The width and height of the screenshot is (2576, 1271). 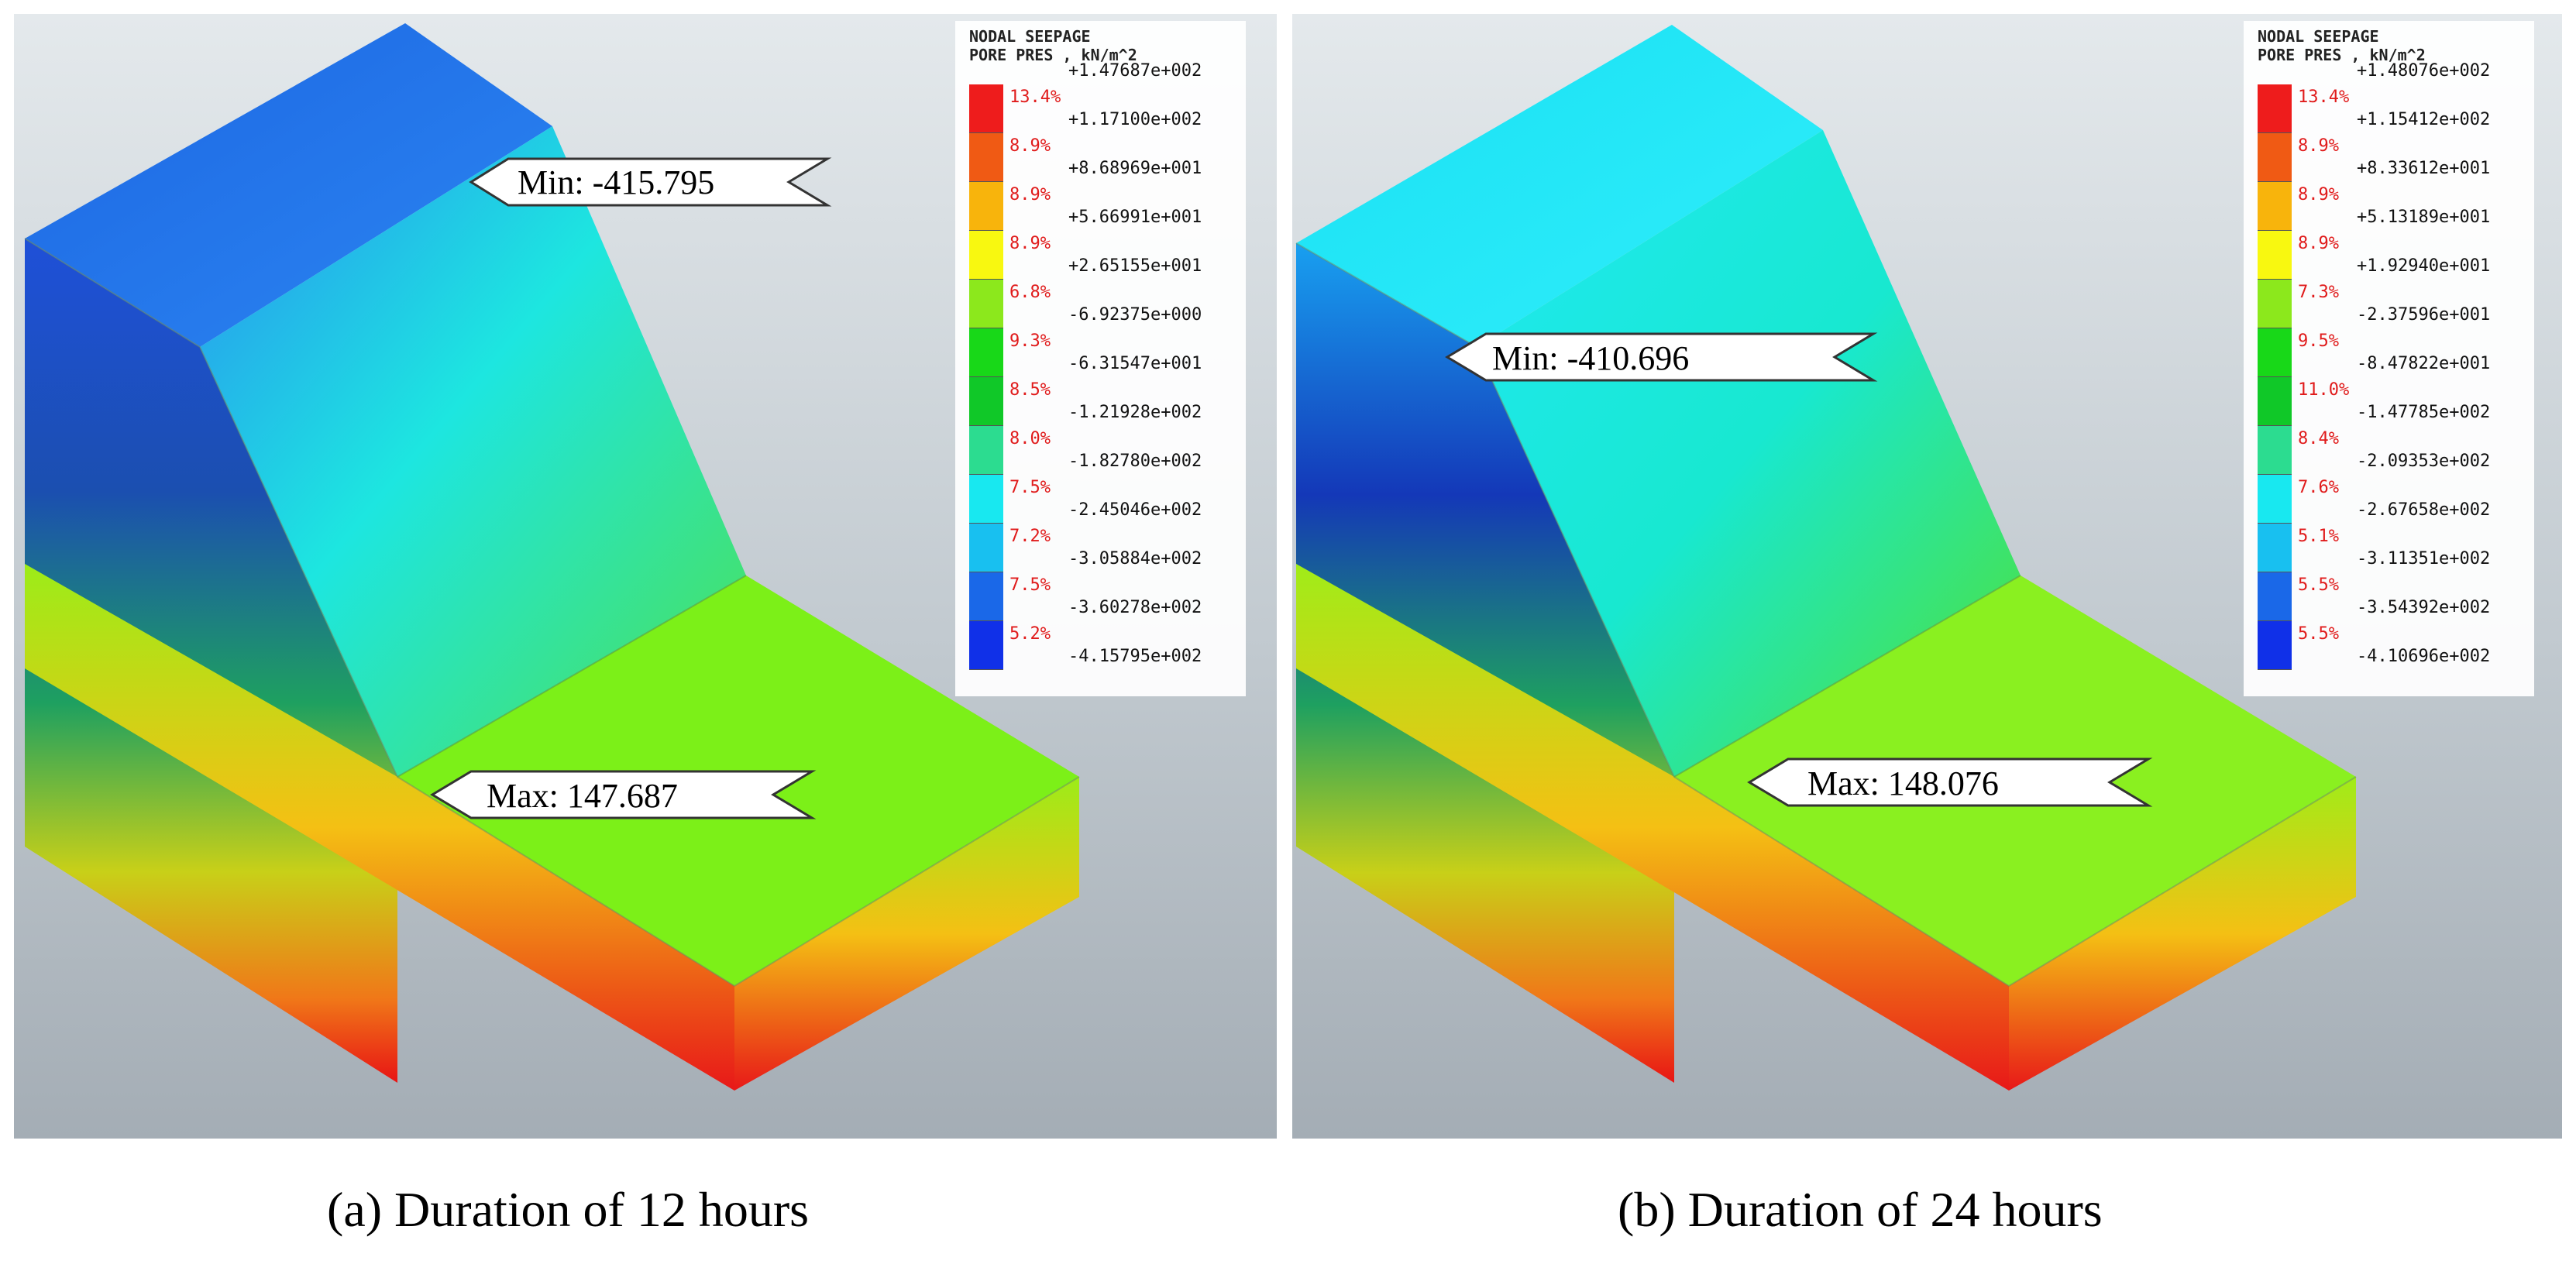 I want to click on legend-value: -3.05884e+002, so click(x=1135, y=559).